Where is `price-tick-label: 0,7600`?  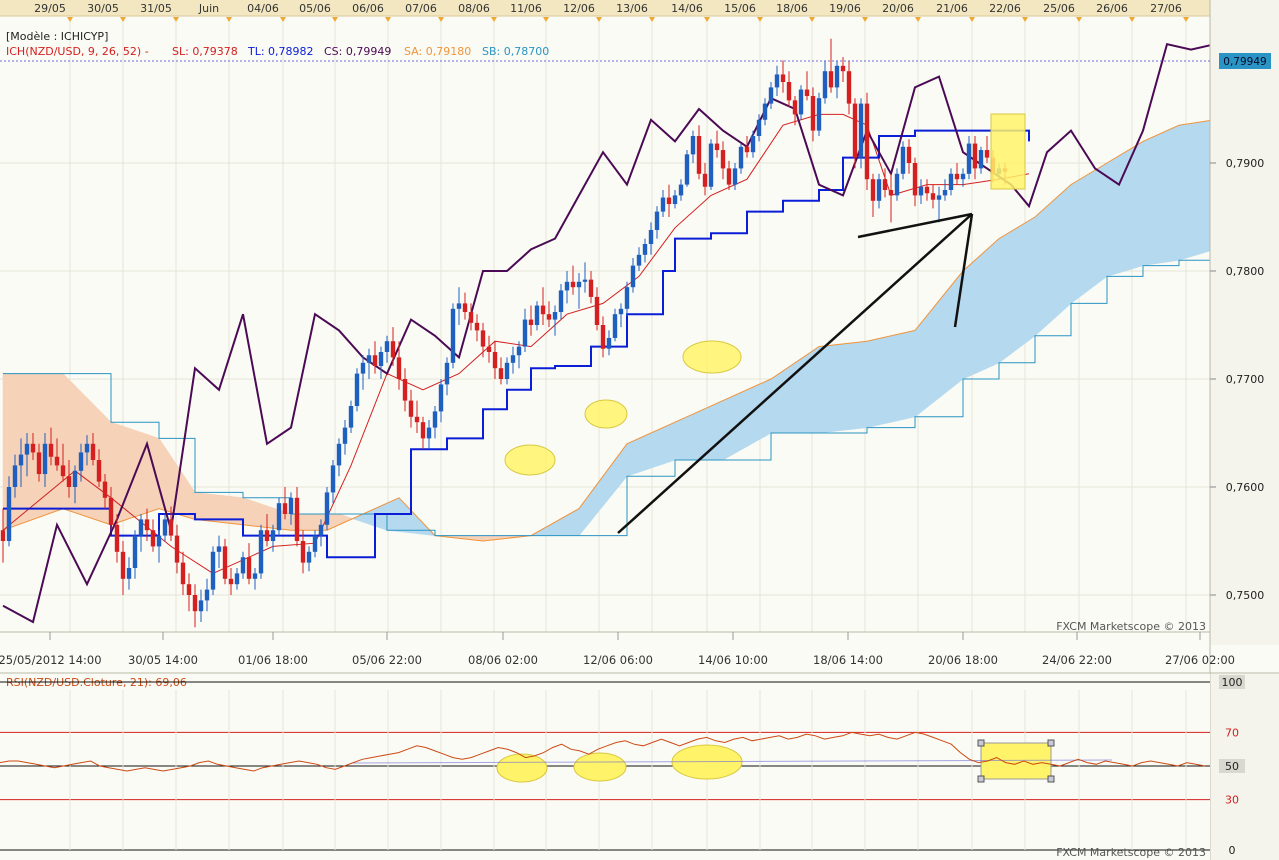
price-tick-label: 0,7600 is located at coordinates (1245, 487).